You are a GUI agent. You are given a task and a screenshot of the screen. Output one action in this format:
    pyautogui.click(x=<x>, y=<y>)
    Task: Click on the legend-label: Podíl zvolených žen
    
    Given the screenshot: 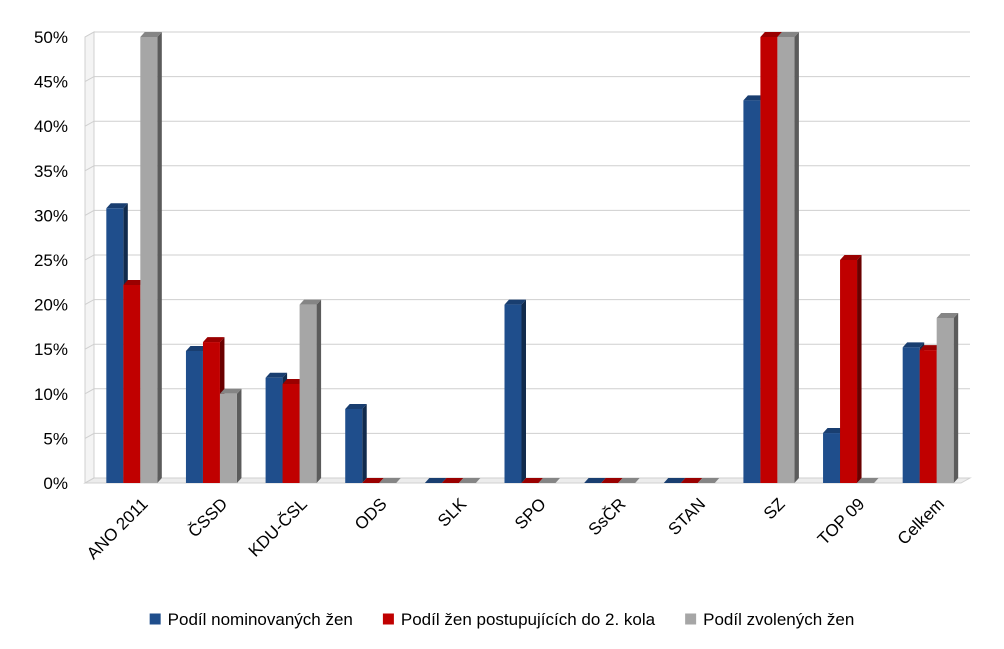 What is the action you would take?
    pyautogui.click(x=778, y=619)
    